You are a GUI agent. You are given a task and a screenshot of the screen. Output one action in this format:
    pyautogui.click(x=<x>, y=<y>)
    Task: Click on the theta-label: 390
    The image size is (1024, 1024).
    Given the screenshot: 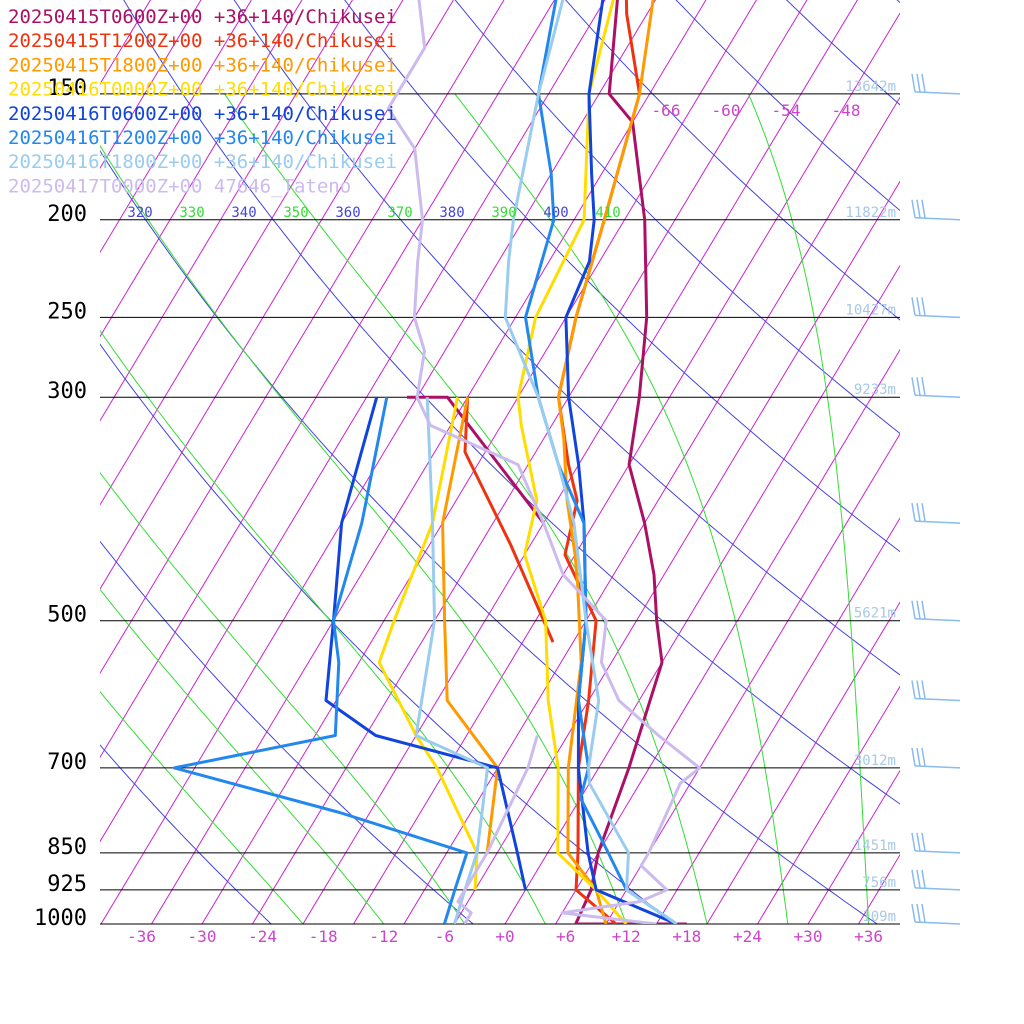 What is the action you would take?
    pyautogui.click(x=503, y=213)
    